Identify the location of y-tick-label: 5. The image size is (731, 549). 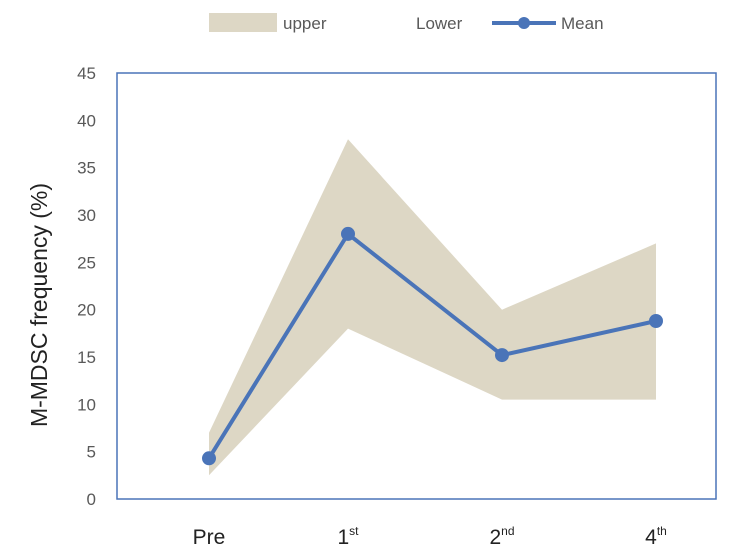
(91, 452).